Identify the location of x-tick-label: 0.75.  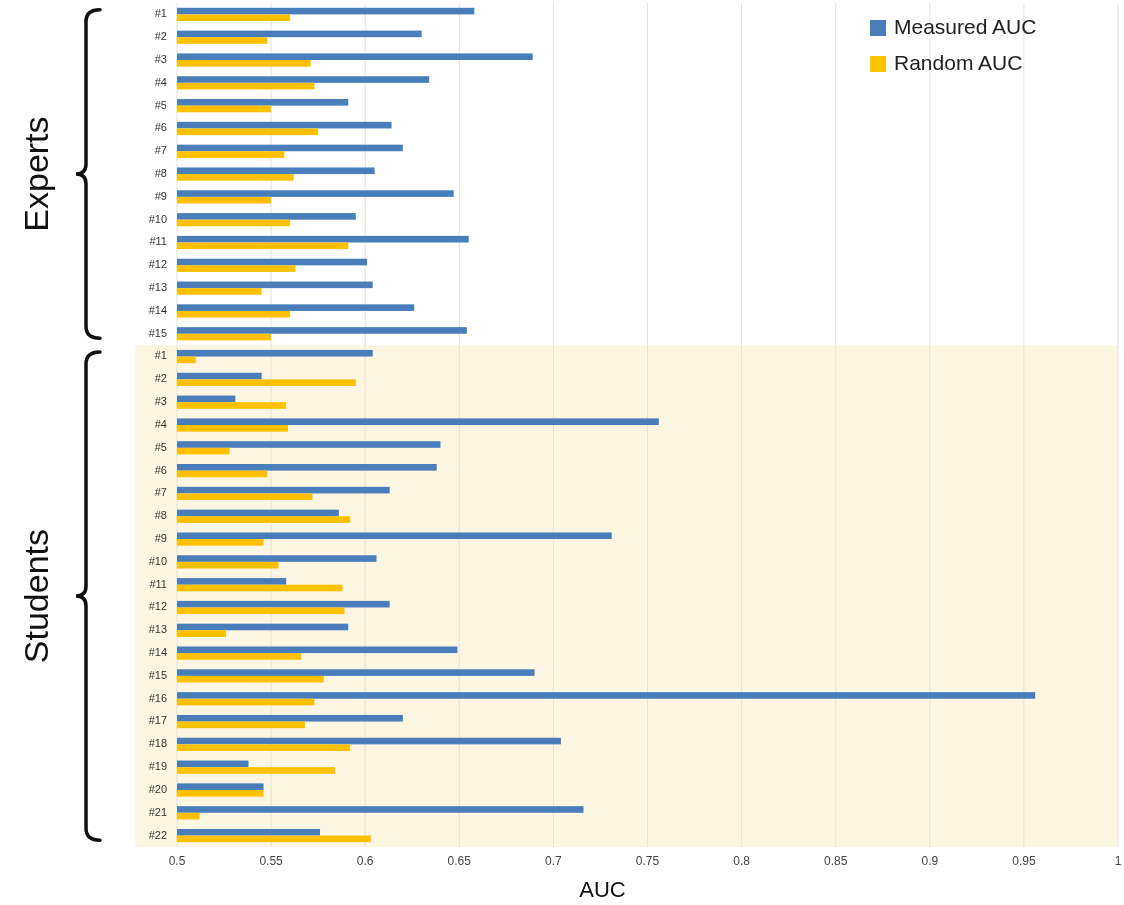
(647, 861).